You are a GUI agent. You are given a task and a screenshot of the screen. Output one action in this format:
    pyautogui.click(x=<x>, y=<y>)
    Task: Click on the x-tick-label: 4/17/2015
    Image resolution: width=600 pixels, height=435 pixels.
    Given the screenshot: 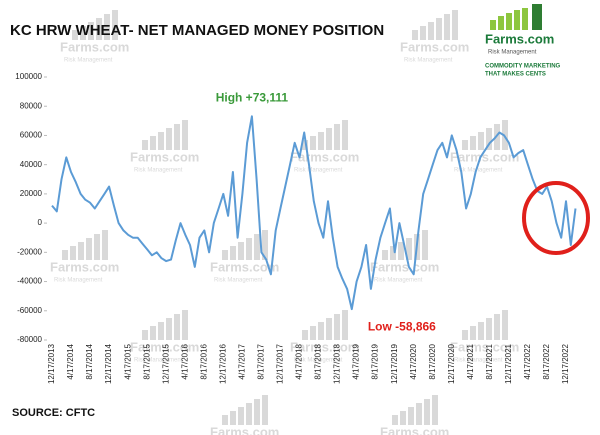 What is the action you would take?
    pyautogui.click(x=127, y=361)
    